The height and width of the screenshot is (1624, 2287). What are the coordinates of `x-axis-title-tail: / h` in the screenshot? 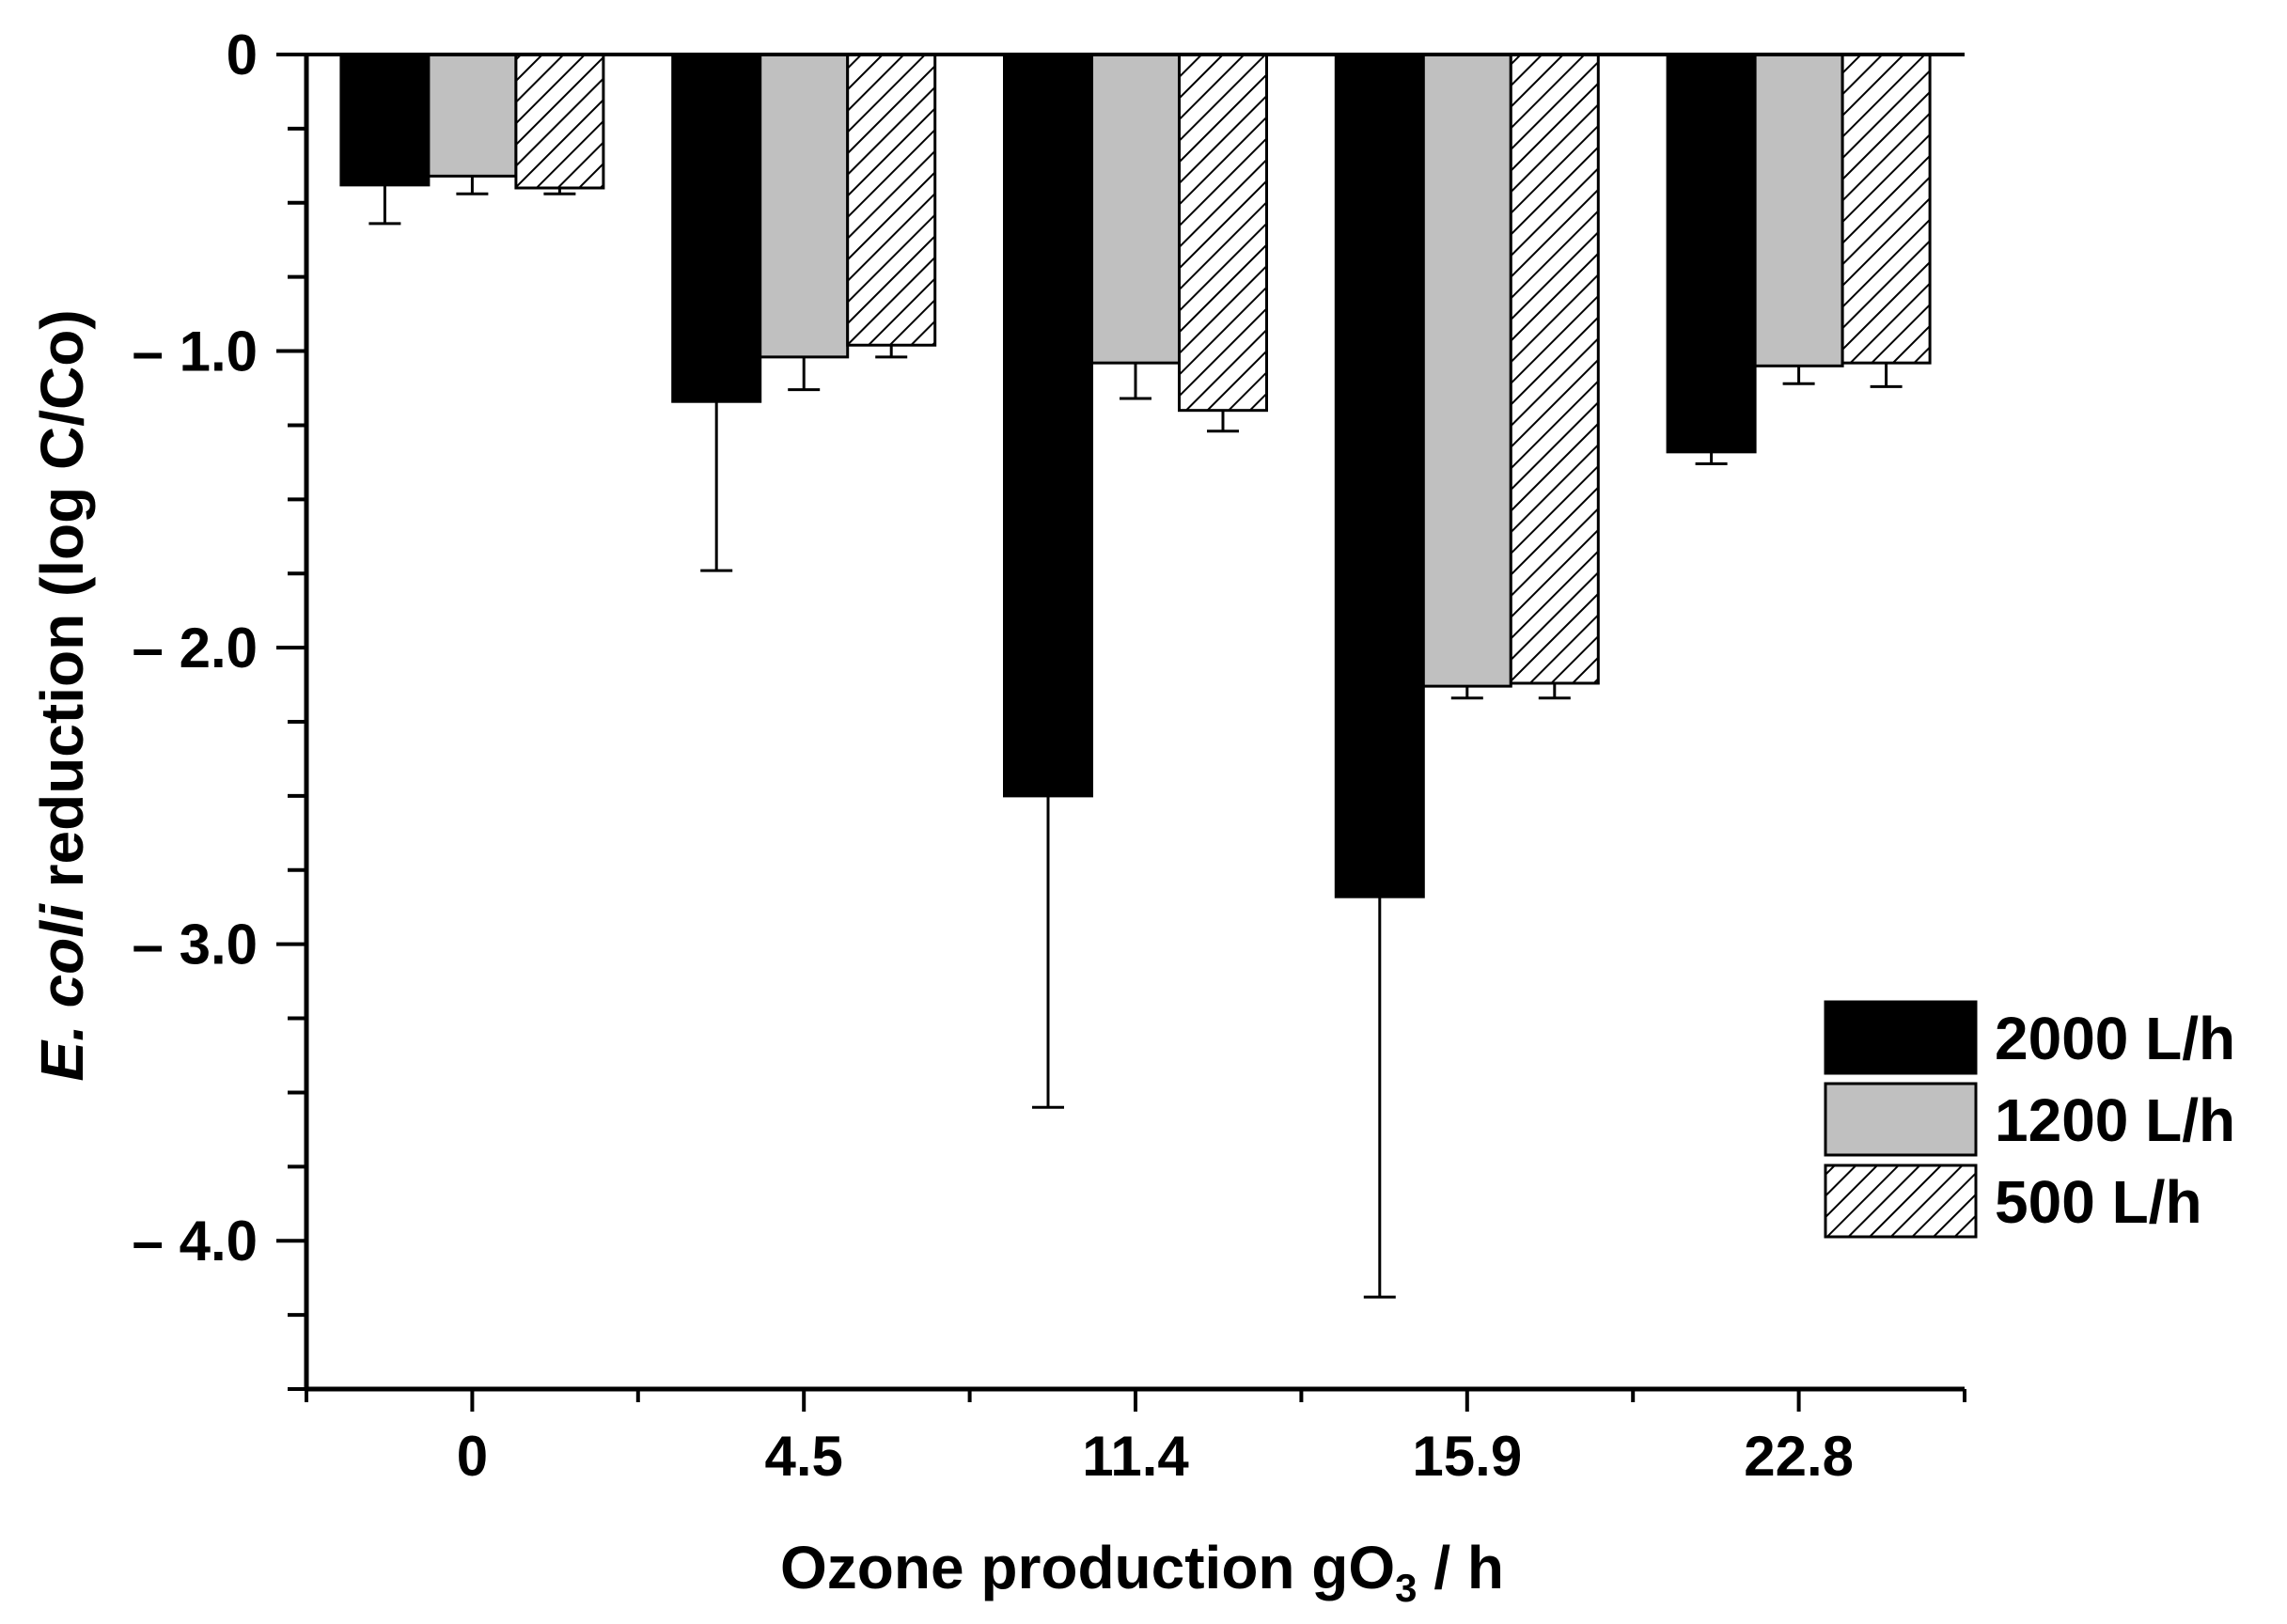 It's located at (1461, 1567).